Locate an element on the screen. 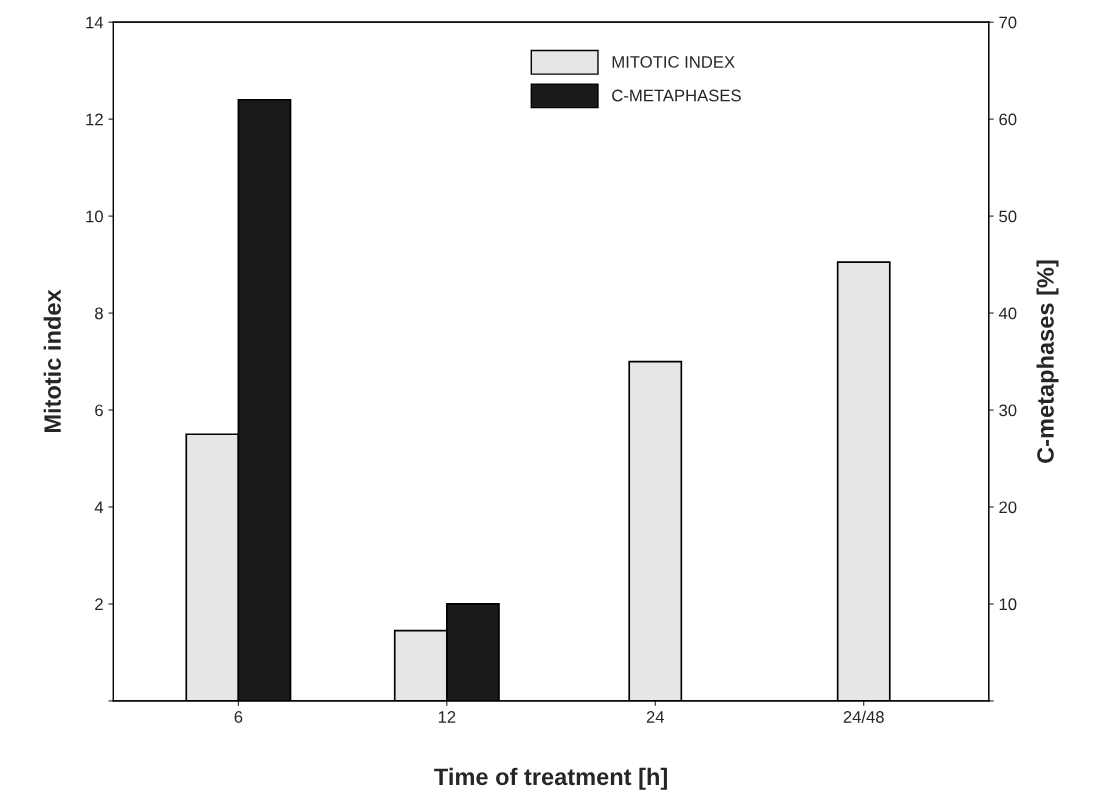 The width and height of the screenshot is (1111, 792). y-tick-label: 10 is located at coordinates (94, 216).